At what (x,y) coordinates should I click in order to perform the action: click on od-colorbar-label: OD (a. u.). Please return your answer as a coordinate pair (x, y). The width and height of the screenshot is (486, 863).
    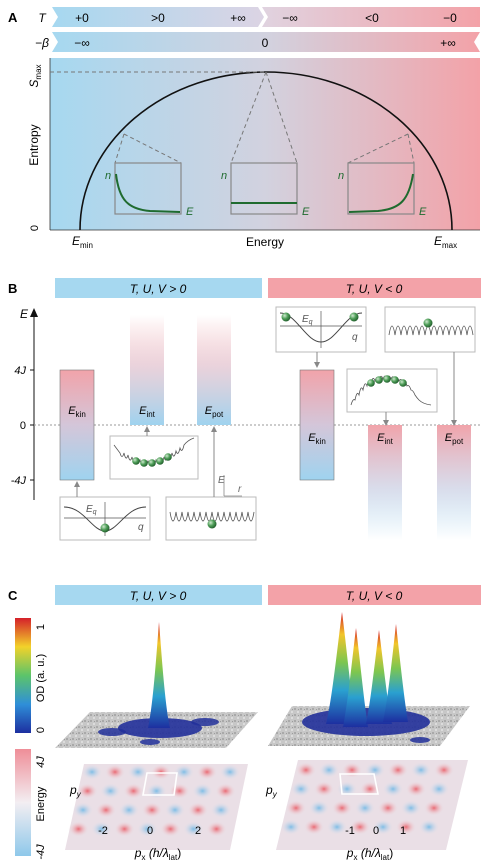
    Looking at the image, I should click on (41, 678).